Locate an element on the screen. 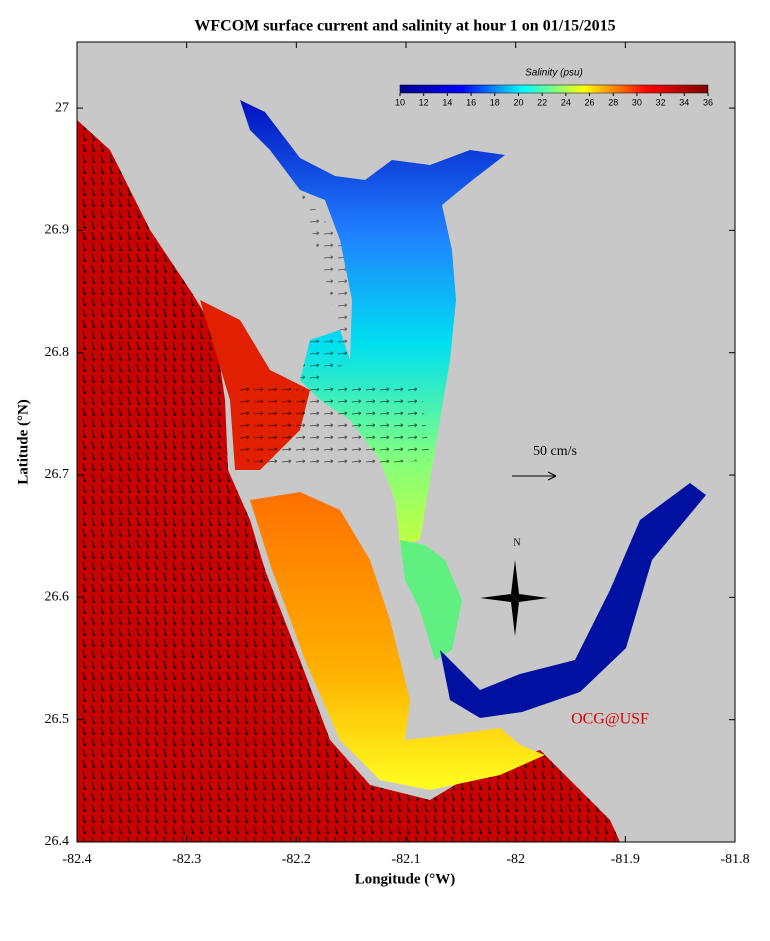  colorbar-tick-label: 10 is located at coordinates (400, 102).